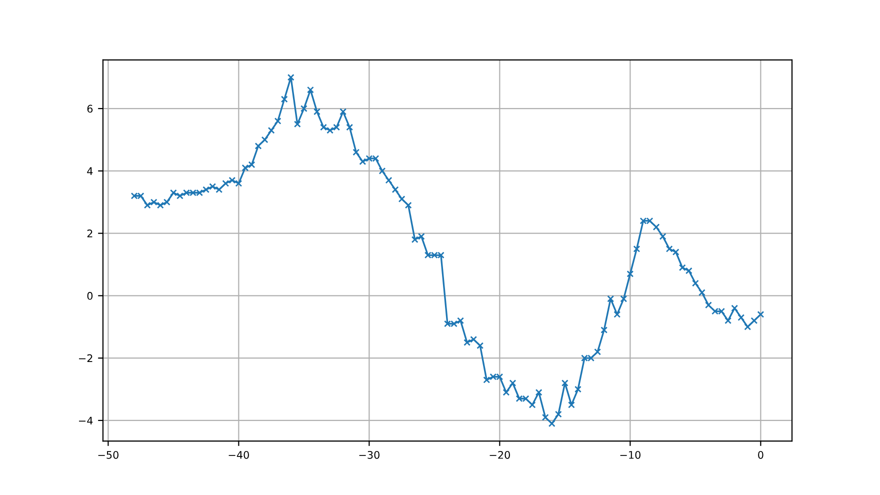  Describe the element at coordinates (90, 296) in the screenshot. I see `y-tick-label: 0` at that location.